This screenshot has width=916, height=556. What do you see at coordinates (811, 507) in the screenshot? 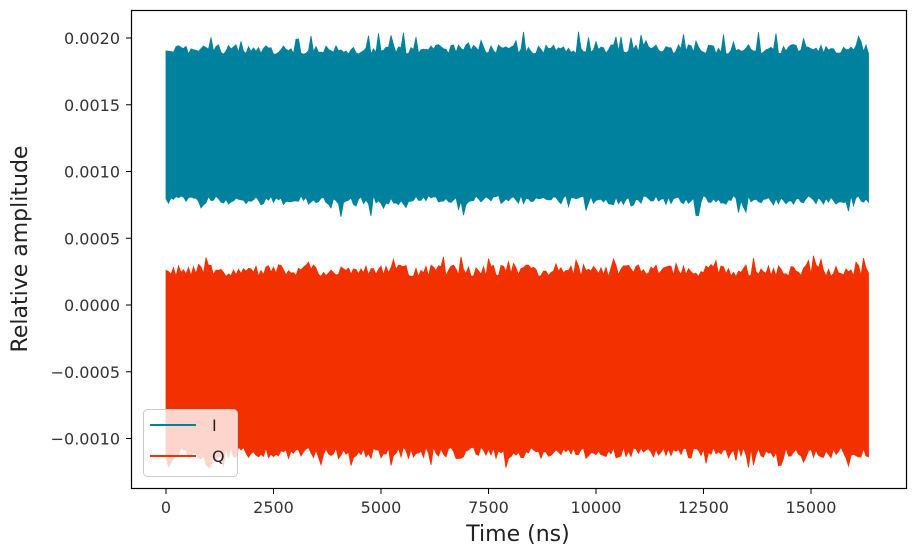
I see `x-tick-label: 15000` at bounding box center [811, 507].